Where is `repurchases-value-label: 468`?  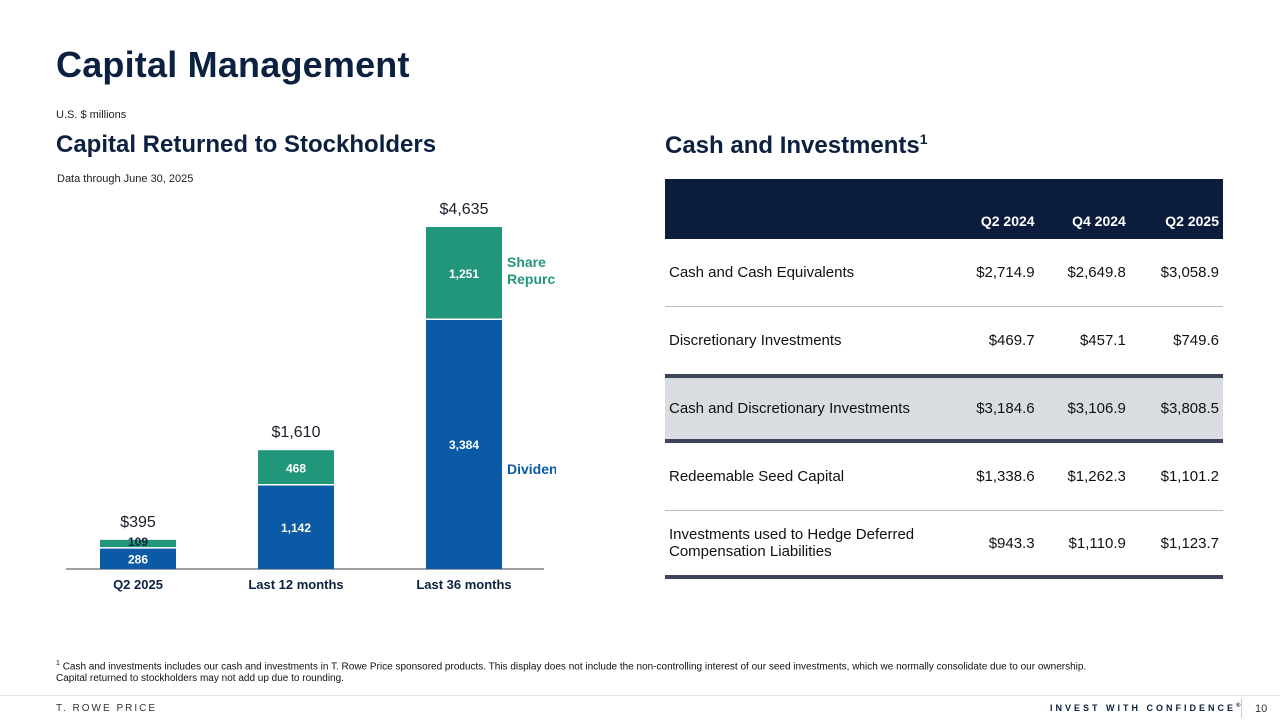
repurchases-value-label: 468 is located at coordinates (296, 468).